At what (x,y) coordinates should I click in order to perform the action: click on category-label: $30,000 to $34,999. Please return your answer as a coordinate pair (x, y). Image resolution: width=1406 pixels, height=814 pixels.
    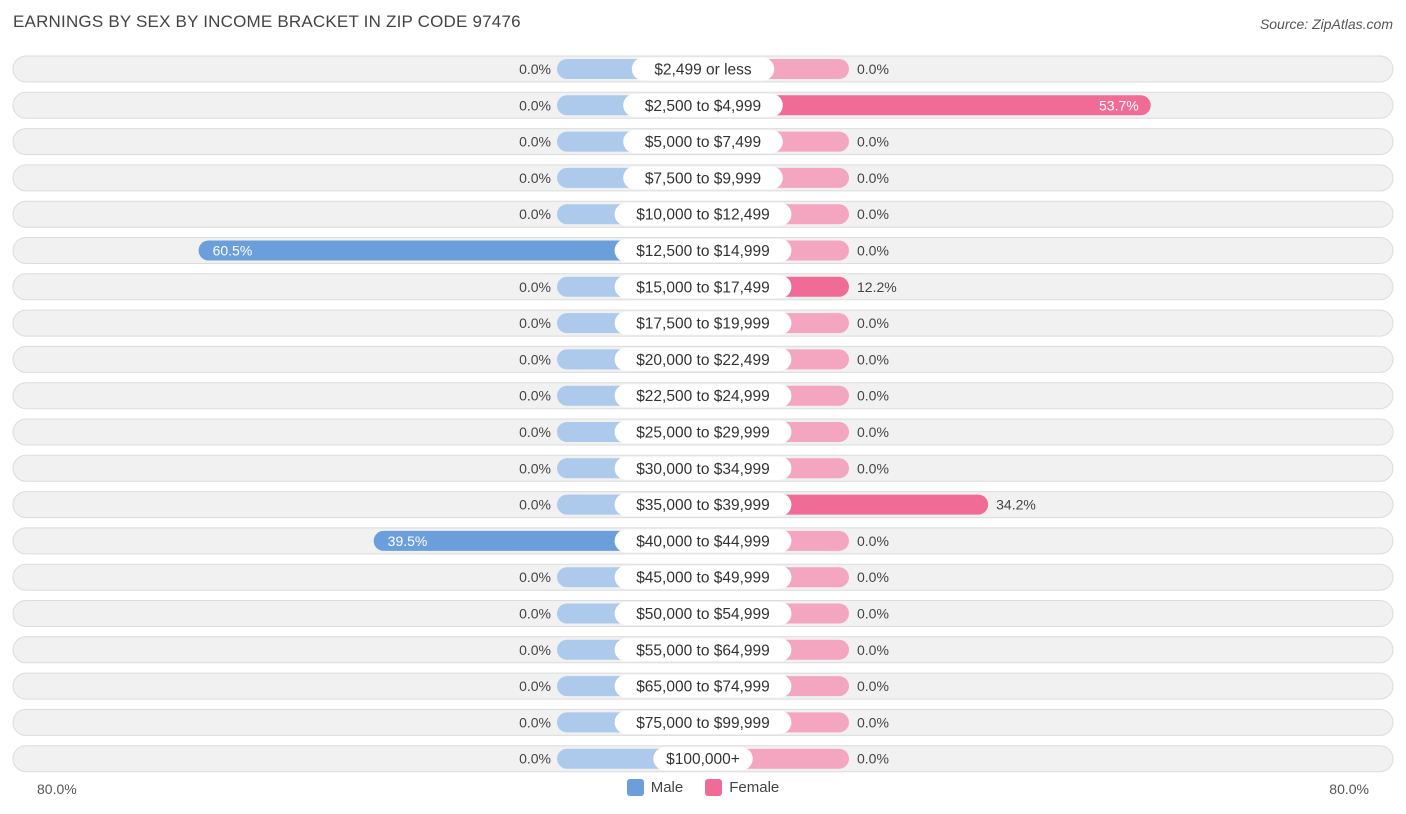
    Looking at the image, I should click on (703, 469).